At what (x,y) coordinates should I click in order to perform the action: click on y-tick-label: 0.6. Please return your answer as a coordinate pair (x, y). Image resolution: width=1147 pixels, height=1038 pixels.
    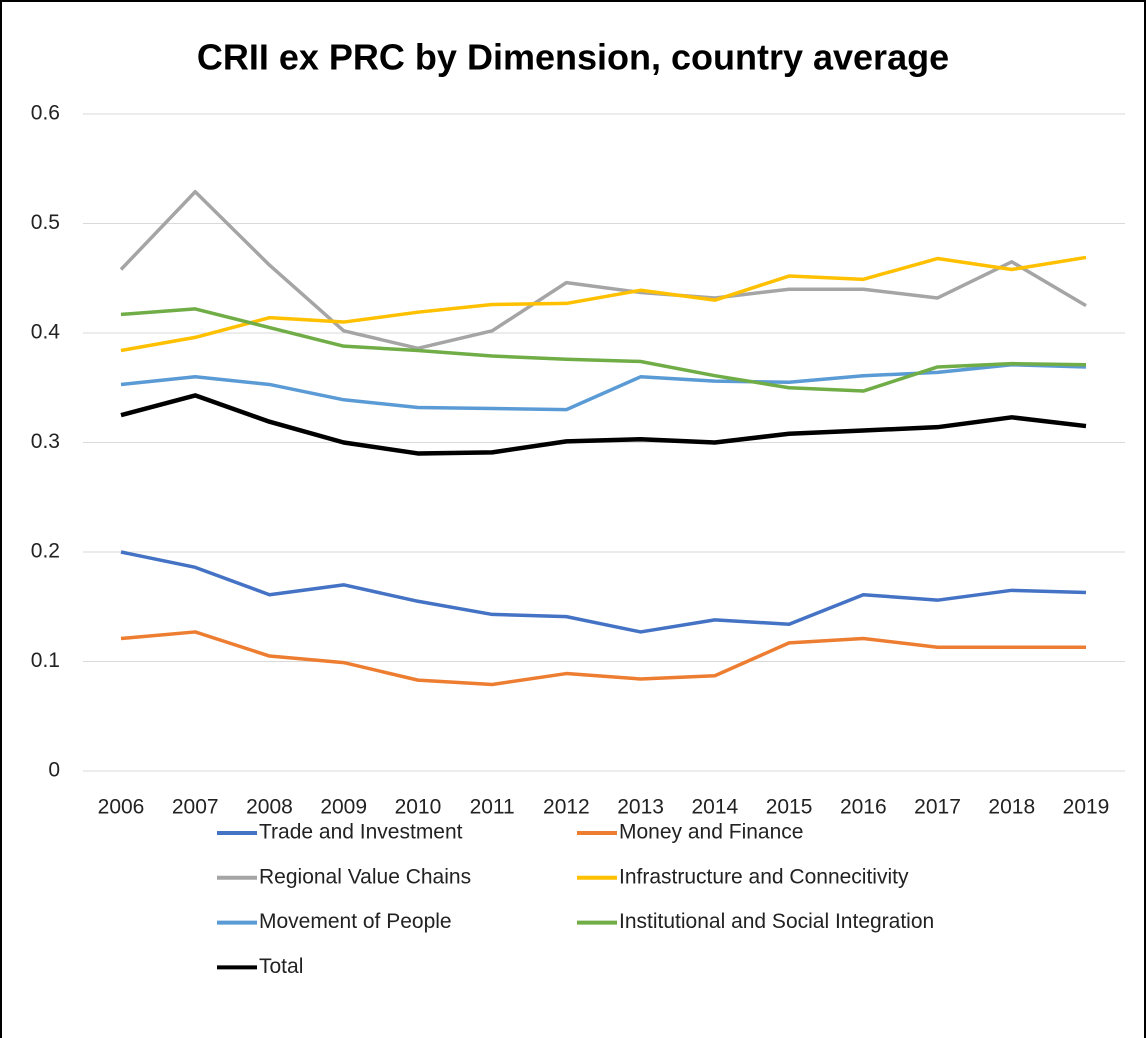
    Looking at the image, I should click on (45, 113).